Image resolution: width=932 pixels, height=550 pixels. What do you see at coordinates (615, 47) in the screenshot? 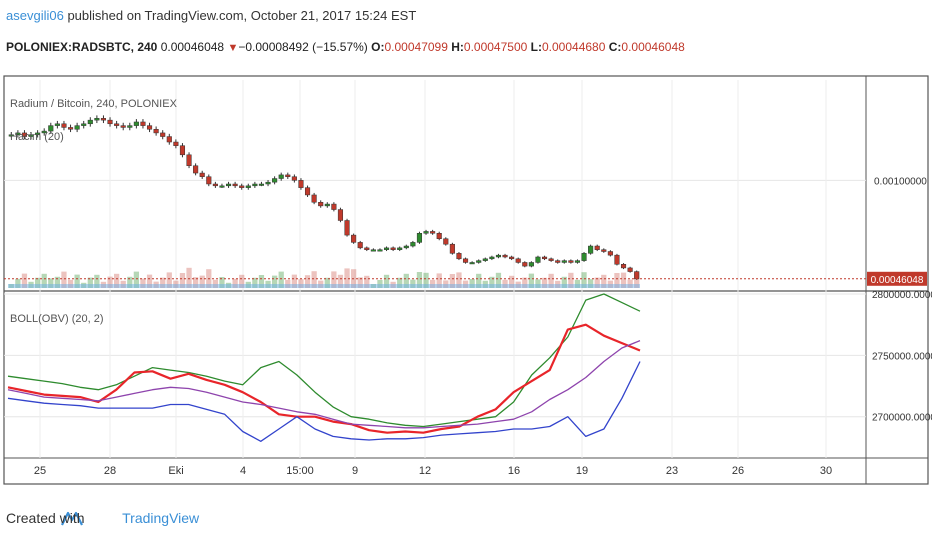
I see `close-label: C:` at bounding box center [615, 47].